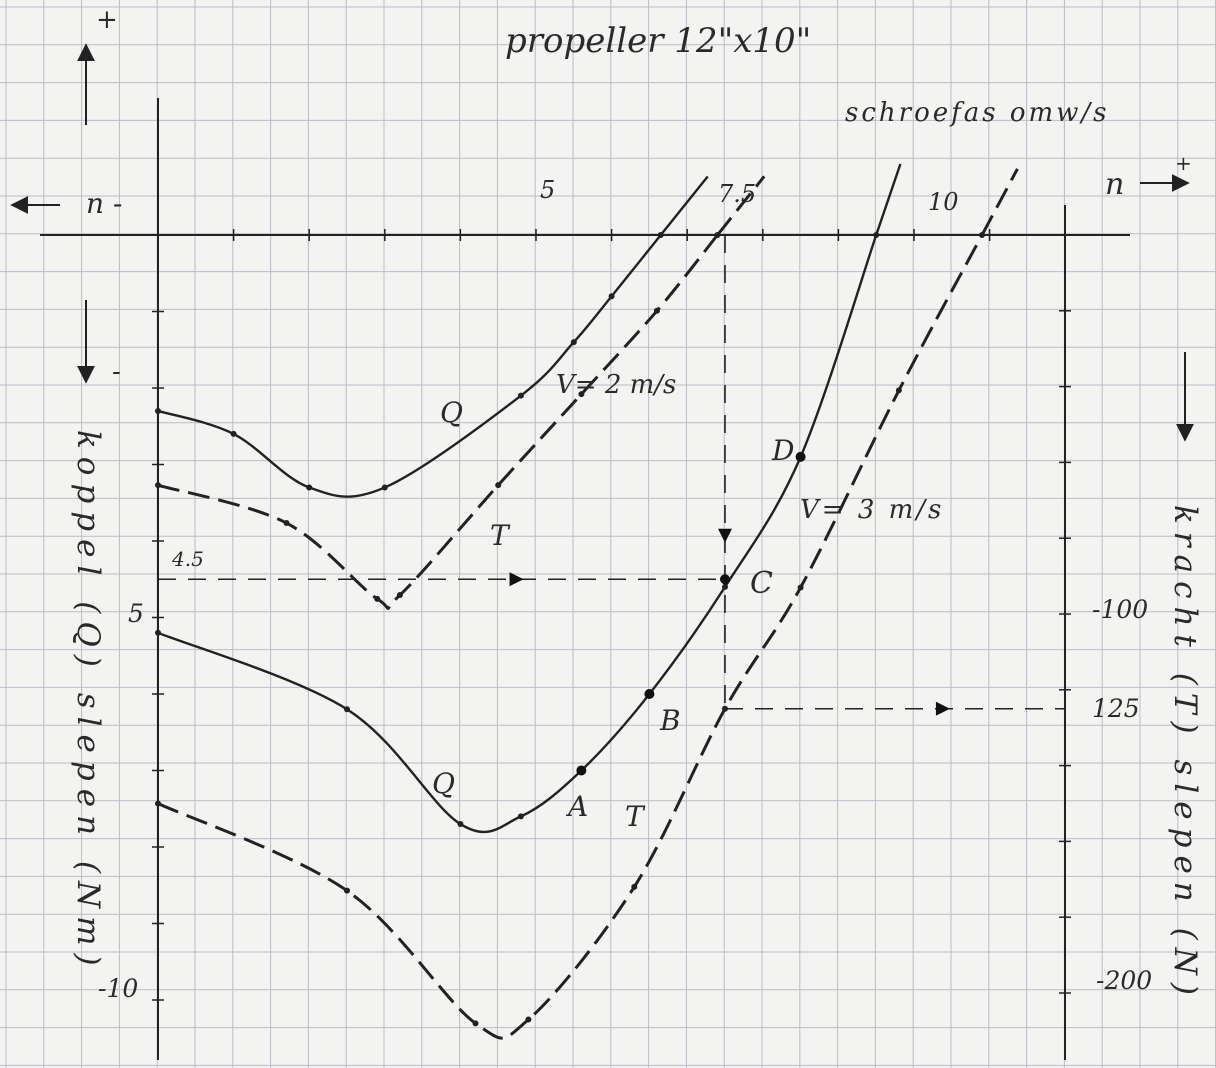 The width and height of the screenshot is (1216, 1068). Describe the element at coordinates (1185, 754) in the screenshot. I see `right-axis-label: kracht (T) slepen (N)` at that location.